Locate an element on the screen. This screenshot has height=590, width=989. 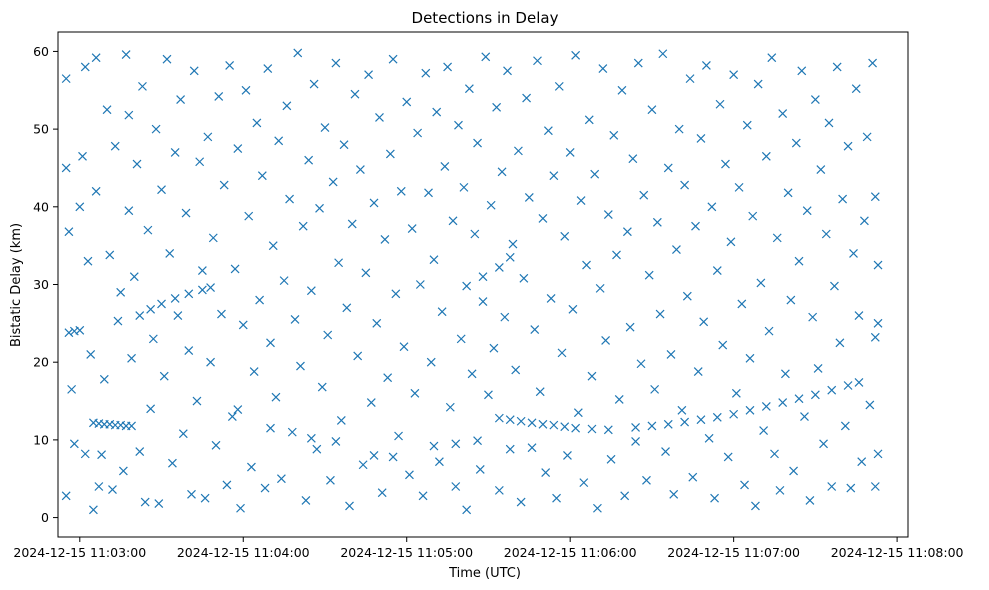
x-tick-label: 2024-12-15 11:08:00 is located at coordinates (897, 552).